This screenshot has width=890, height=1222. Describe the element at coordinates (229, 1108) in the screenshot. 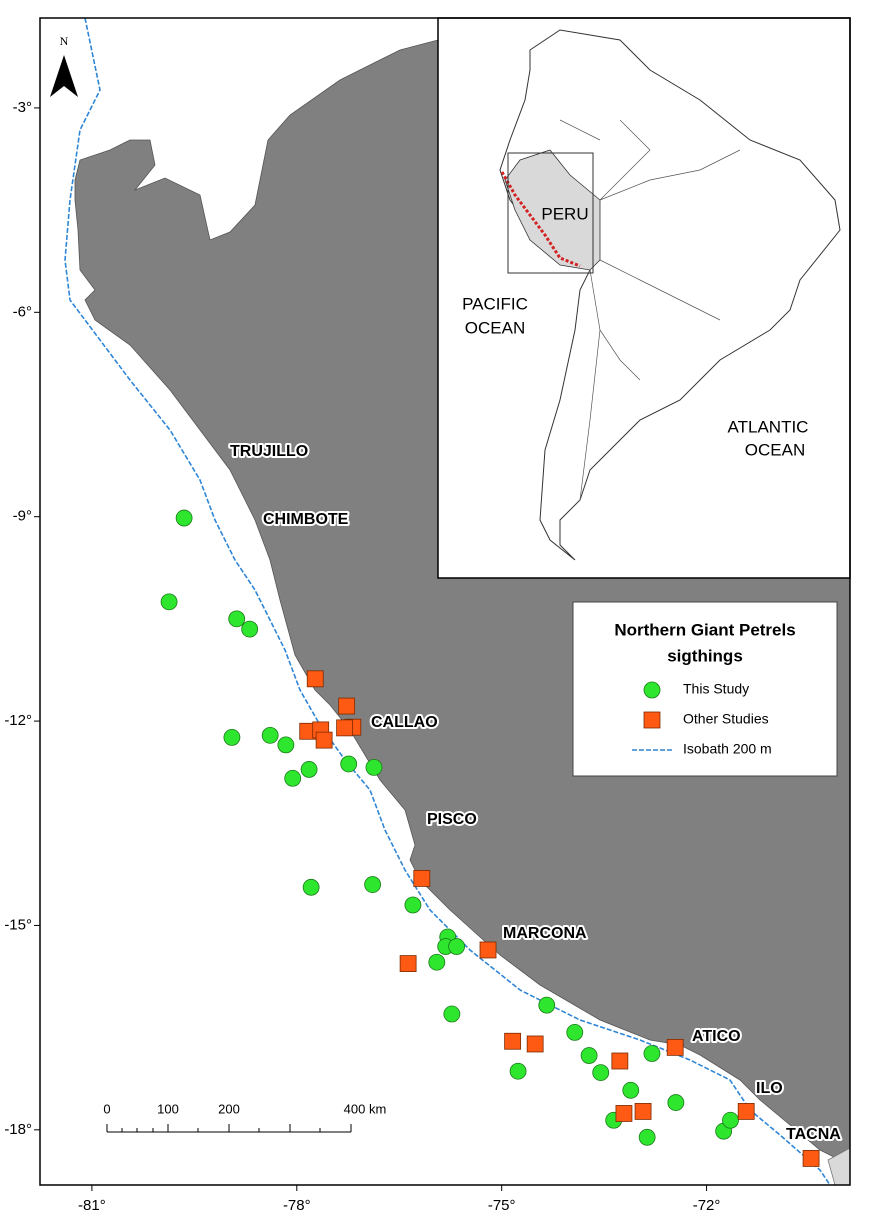

I see `scale-label: 200` at that location.